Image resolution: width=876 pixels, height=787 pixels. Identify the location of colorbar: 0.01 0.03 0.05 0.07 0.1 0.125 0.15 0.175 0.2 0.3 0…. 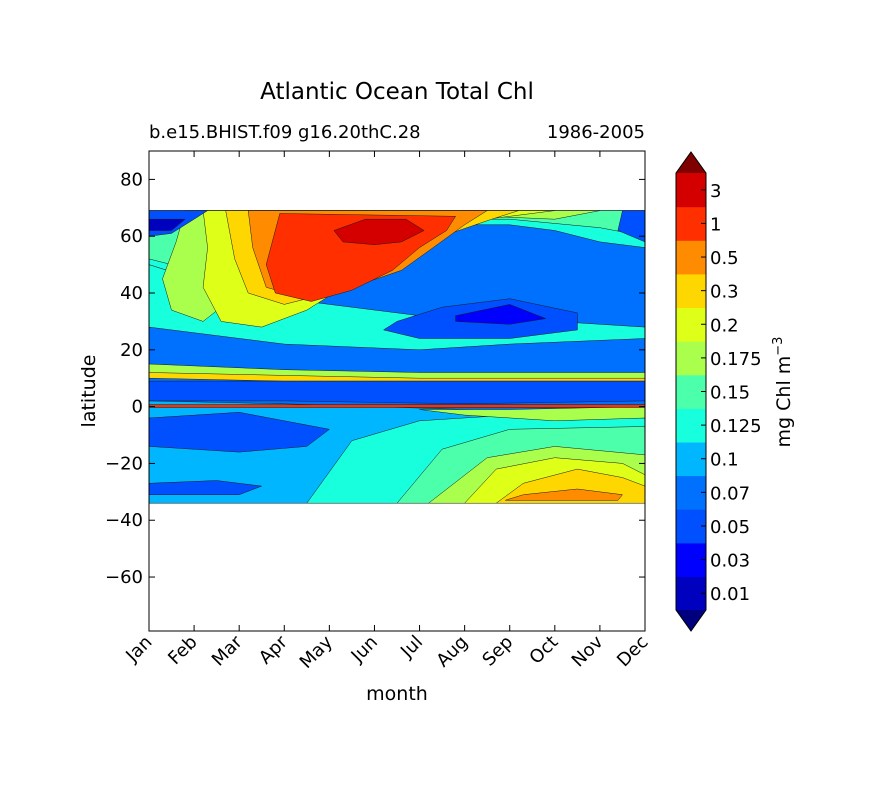
(718, 391).